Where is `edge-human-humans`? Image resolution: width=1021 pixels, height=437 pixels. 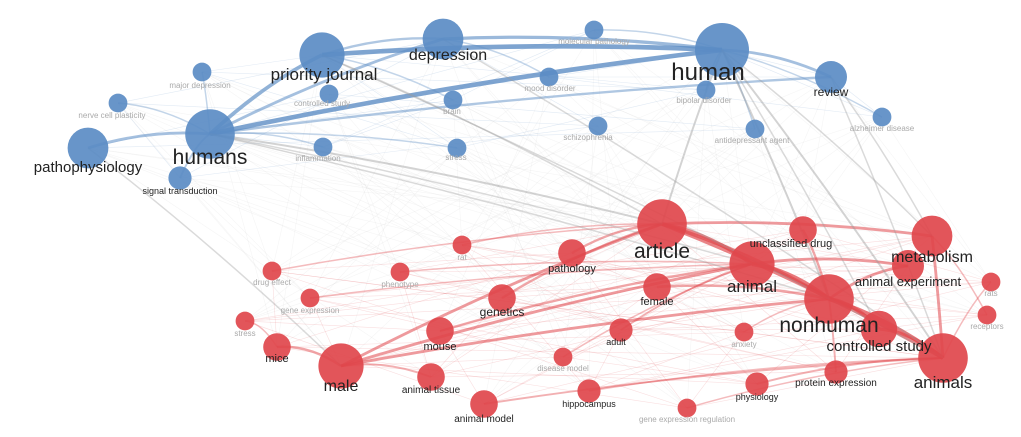 edge-human-humans is located at coordinates (466, 92).